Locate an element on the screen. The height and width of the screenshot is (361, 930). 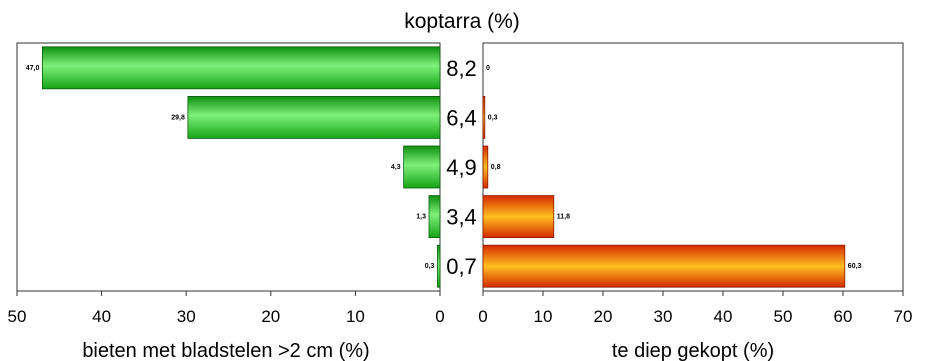
left-data-label: 29,8 is located at coordinates (178, 117).